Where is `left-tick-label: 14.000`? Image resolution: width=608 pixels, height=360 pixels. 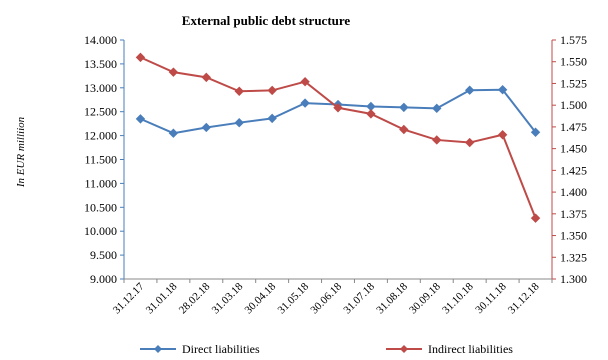
left-tick-label: 14.000 is located at coordinates (100, 40).